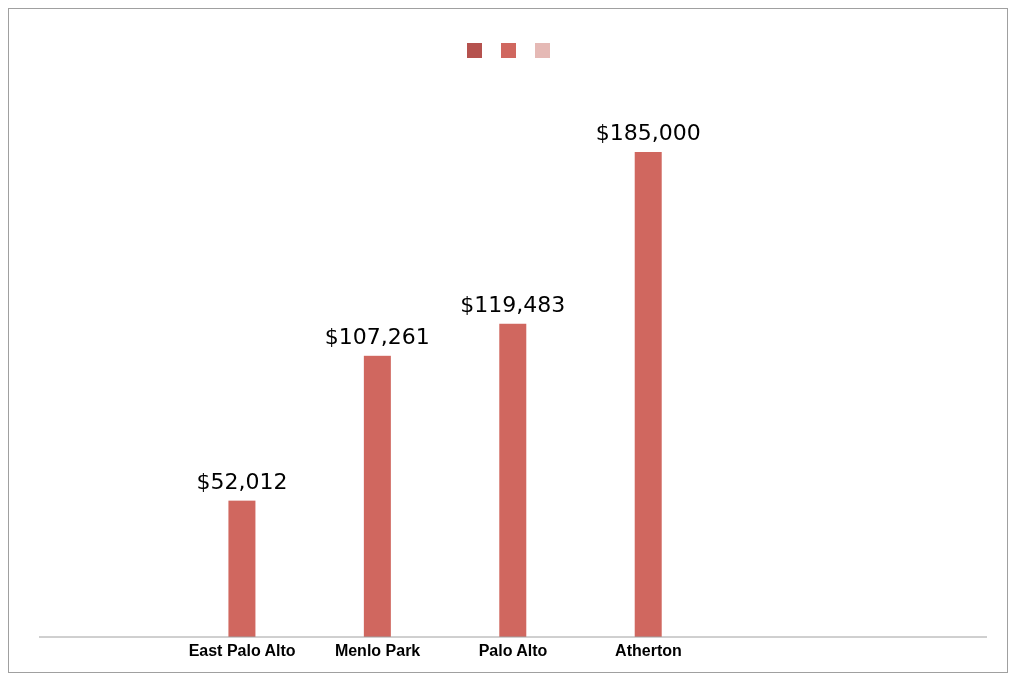 This screenshot has width=1016, height=679. I want to click on x-tick-label: Menlo Park, so click(377, 651).